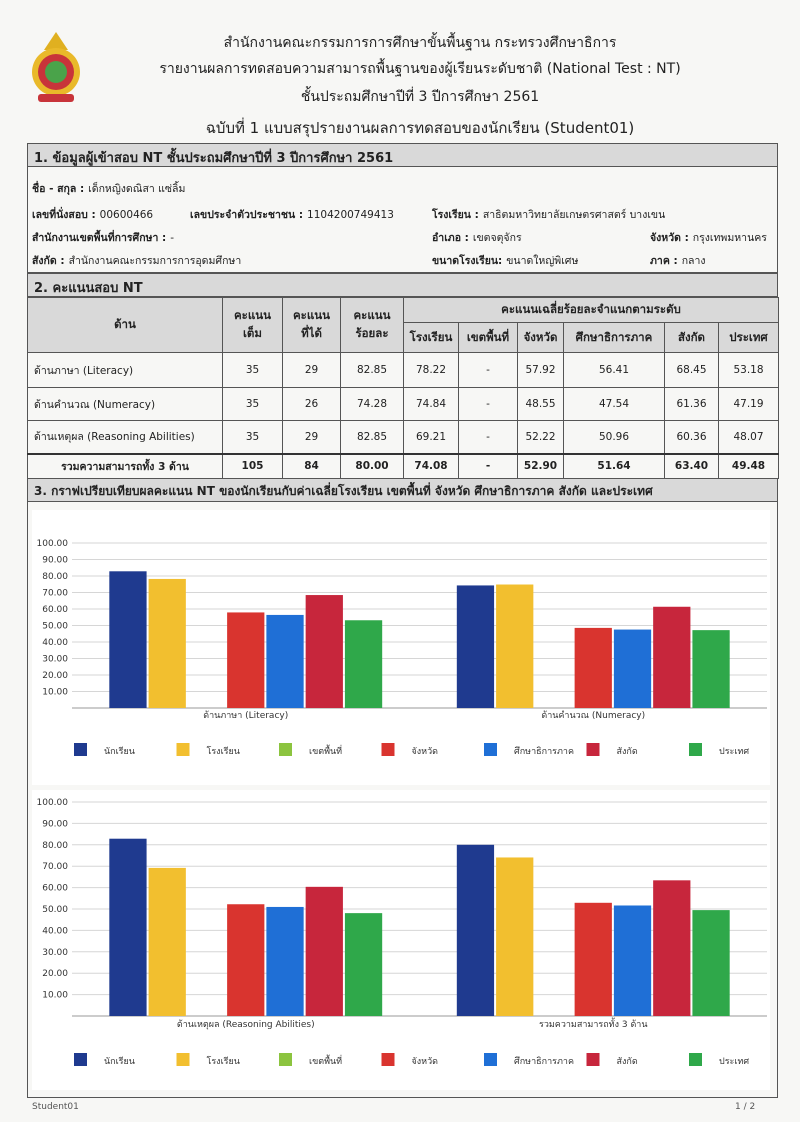 This screenshot has width=800, height=1122. I want to click on score-cell: 52.22, so click(540, 437).